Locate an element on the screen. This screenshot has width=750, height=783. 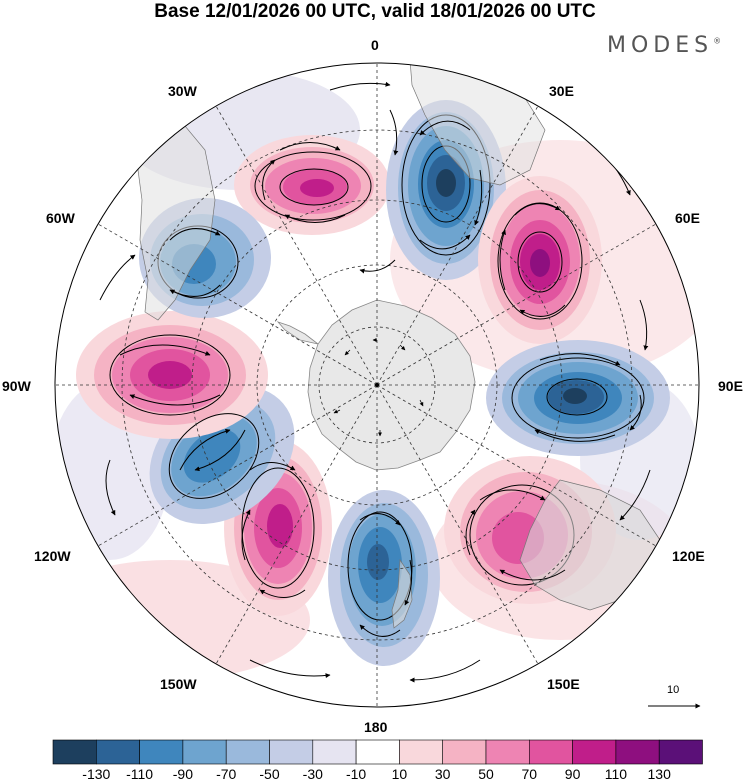
south-pole-dot is located at coordinates (377, 385).